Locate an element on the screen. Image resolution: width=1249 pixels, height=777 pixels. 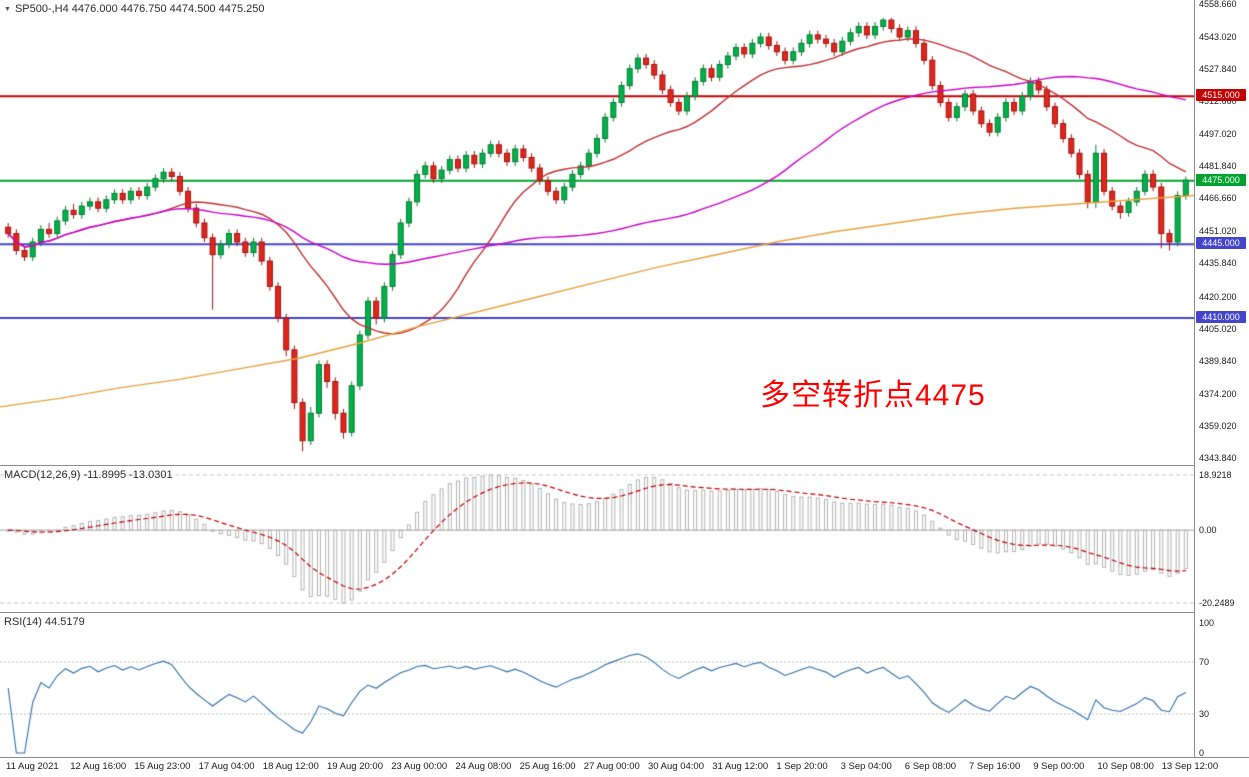
time-axis-label: 6 Sep 08:00 is located at coordinates (930, 766).